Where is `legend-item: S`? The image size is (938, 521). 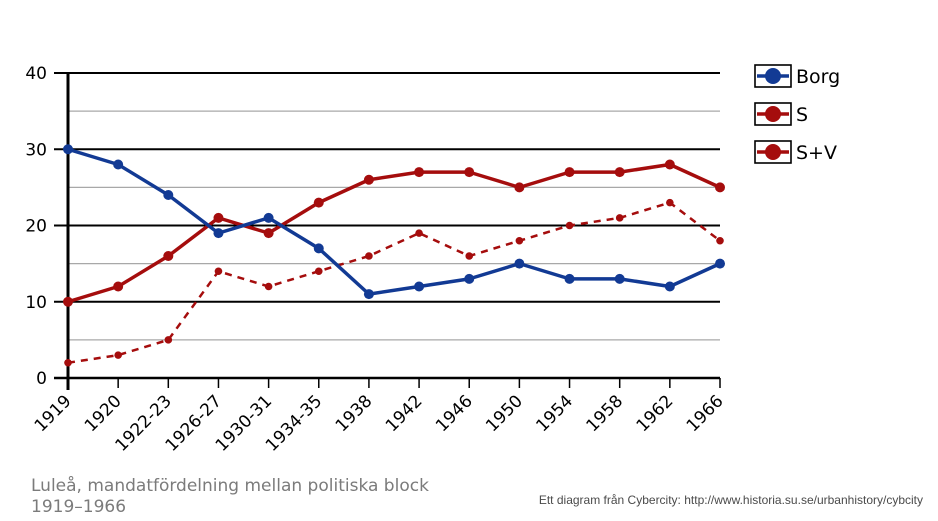 legend-item: S is located at coordinates (781, 114).